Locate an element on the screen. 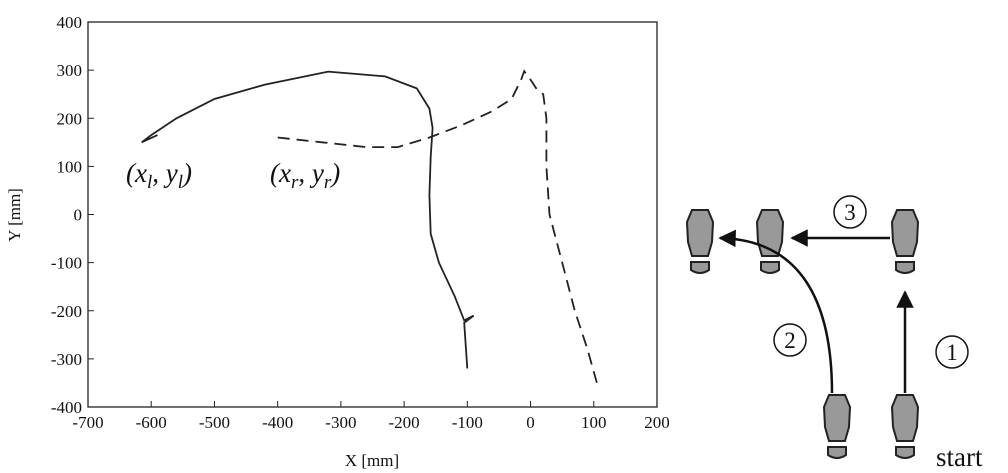 This screenshot has height=473, width=1008. step-number: 1 is located at coordinates (952, 352).